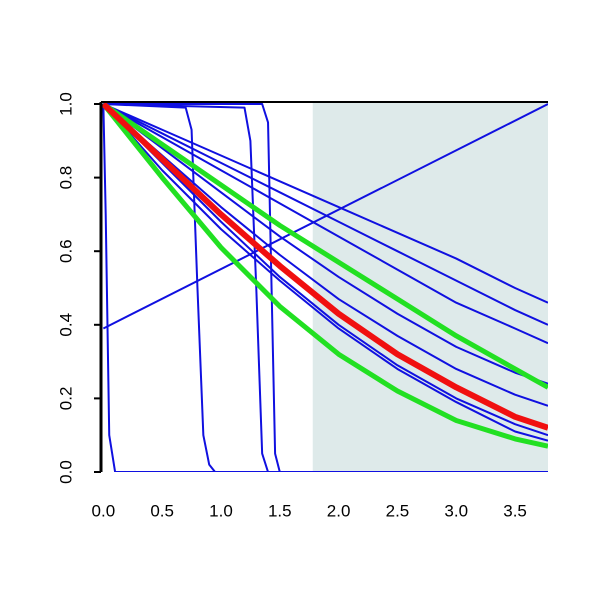 This screenshot has width=600, height=600. What do you see at coordinates (65, 251) in the screenshot?
I see `y-tick-label: 0.6` at bounding box center [65, 251].